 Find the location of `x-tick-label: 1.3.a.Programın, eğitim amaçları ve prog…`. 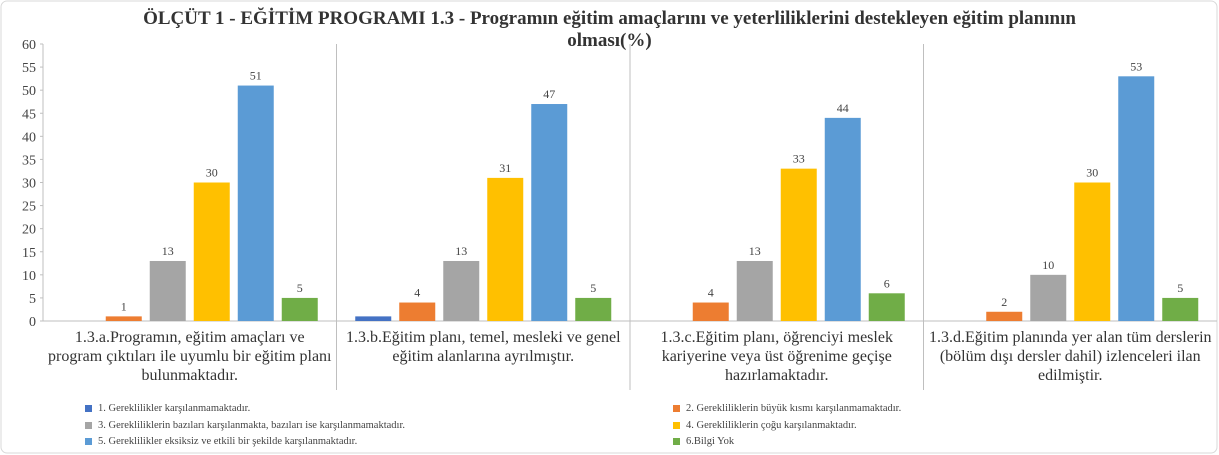

x-tick-label: 1.3.a.Programın, eğitim amaçları ve prog… is located at coordinates (190, 356).